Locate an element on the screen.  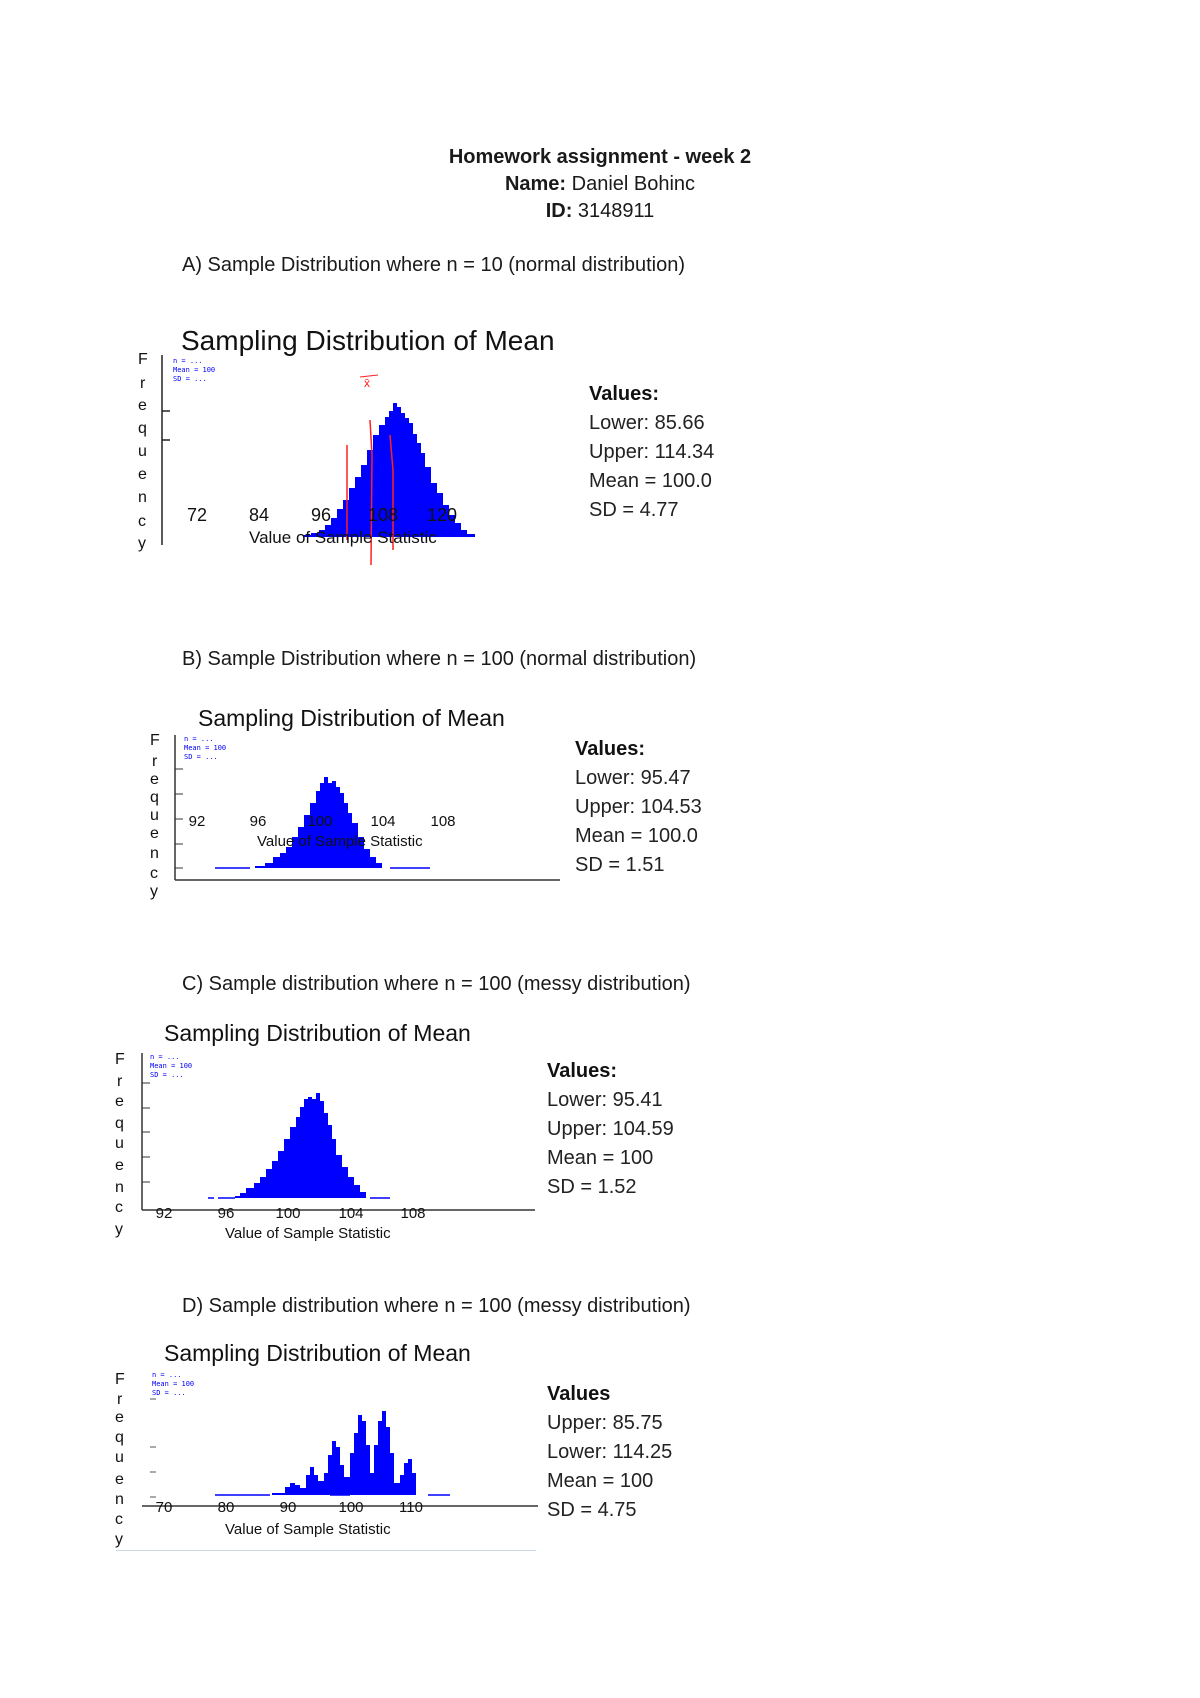
x-tick: 90 is located at coordinates (288, 1507).